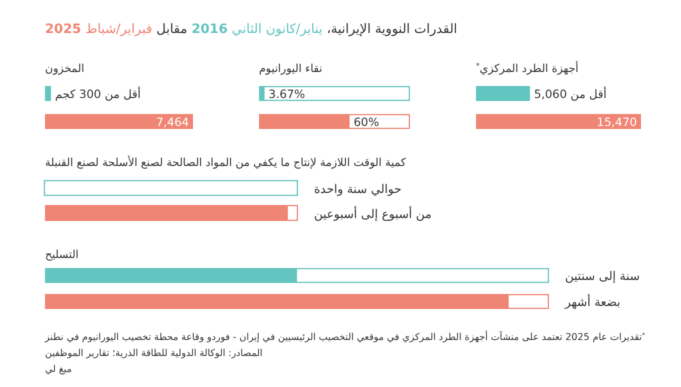  Describe the element at coordinates (345, 336) in the screenshot. I see `text: $^{*}$تقديرات عام 2025 تعتمد على منشآت أجهزة الطرد المركزي في موقعي التخصيب الرئيسيين في إيران - فوردو وقاعة محطة تخصيب اليورانيوم في نطنز` at that location.